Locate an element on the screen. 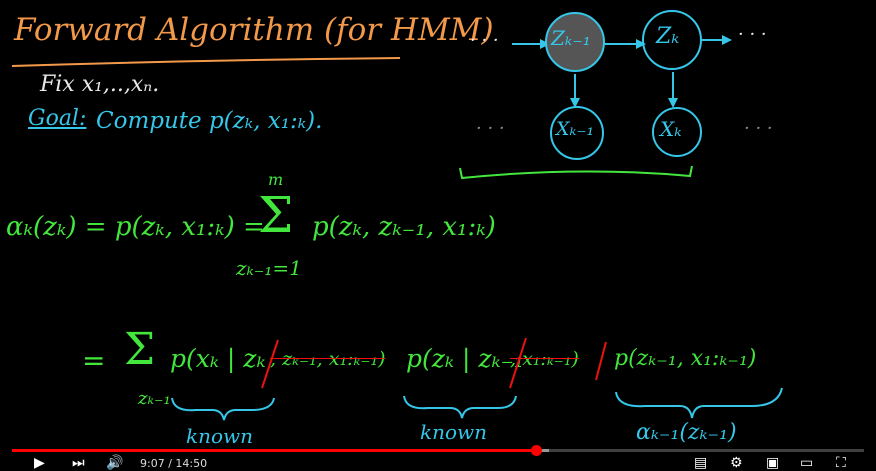  eq1-sum-top: m is located at coordinates (276, 179).